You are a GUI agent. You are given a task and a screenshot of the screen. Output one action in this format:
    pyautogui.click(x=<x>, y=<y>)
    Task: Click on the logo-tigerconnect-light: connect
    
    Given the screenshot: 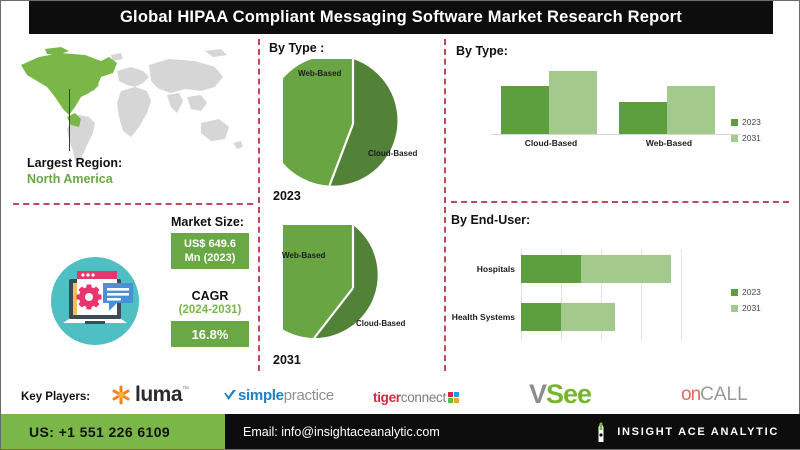 What is the action you would take?
    pyautogui.click(x=423, y=397)
    